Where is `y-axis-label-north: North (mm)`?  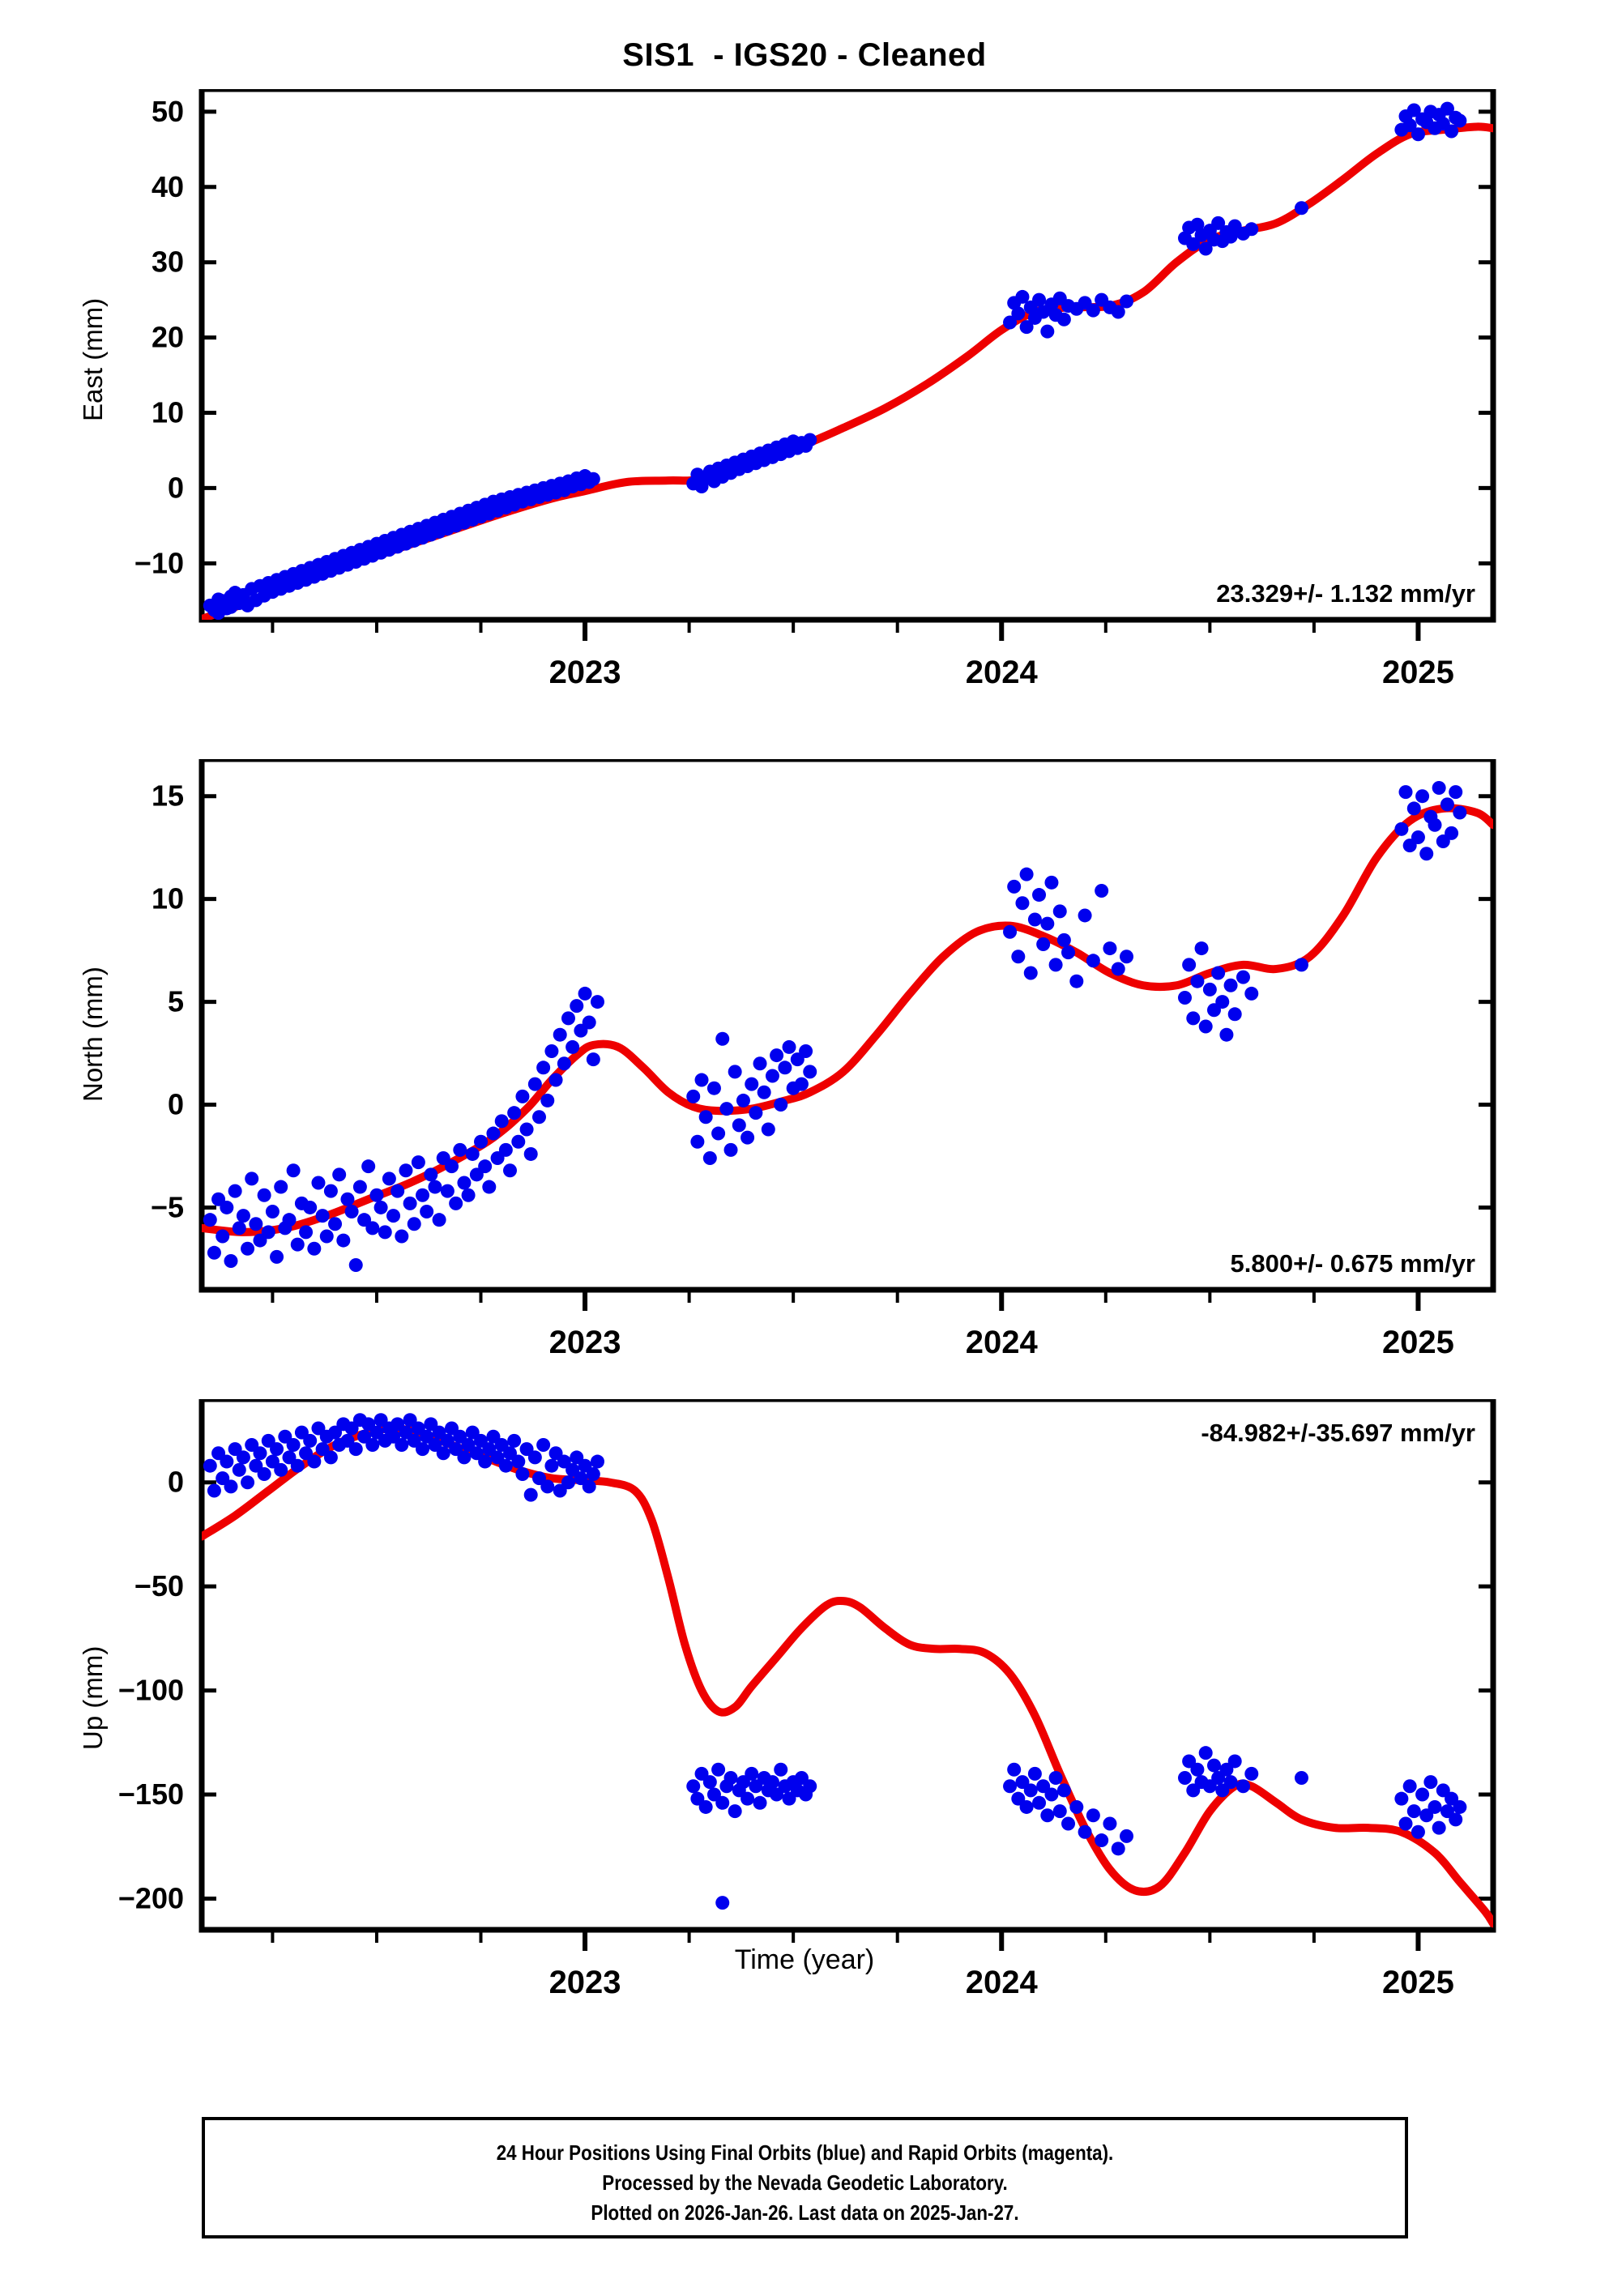
y-axis-label-north: North (mm) is located at coordinates (93, 1034).